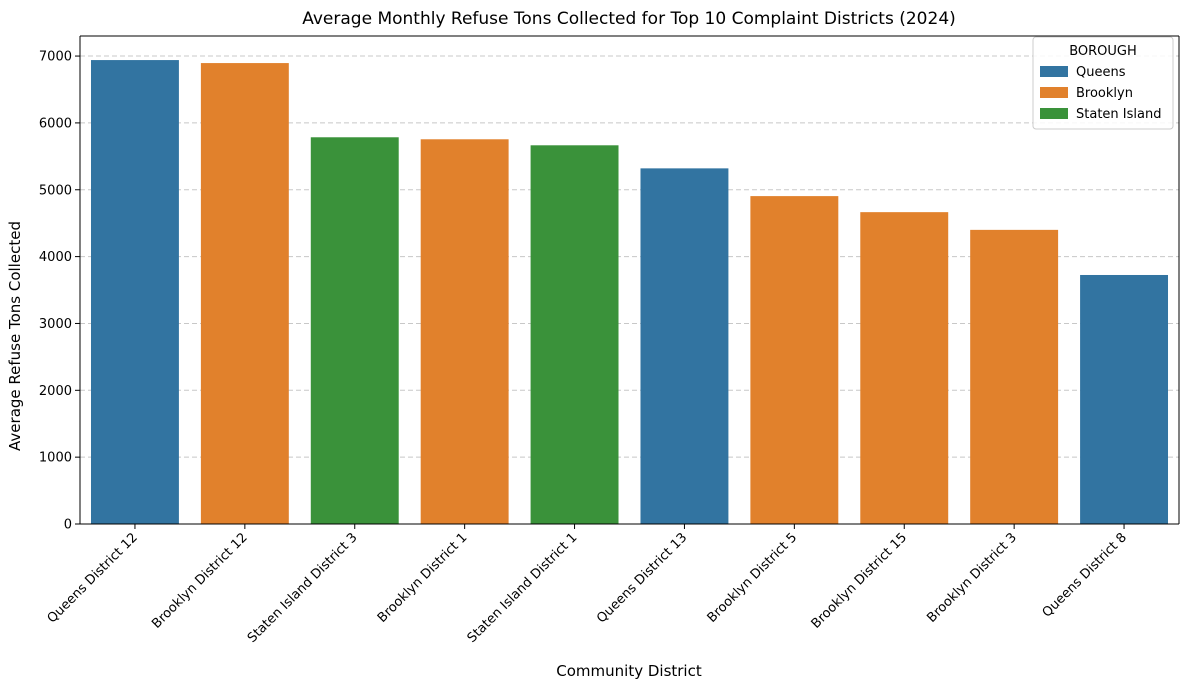 This screenshot has height=694, width=1189. Describe the element at coordinates (55, 257) in the screenshot. I see `y-tick-label: 4000` at that location.